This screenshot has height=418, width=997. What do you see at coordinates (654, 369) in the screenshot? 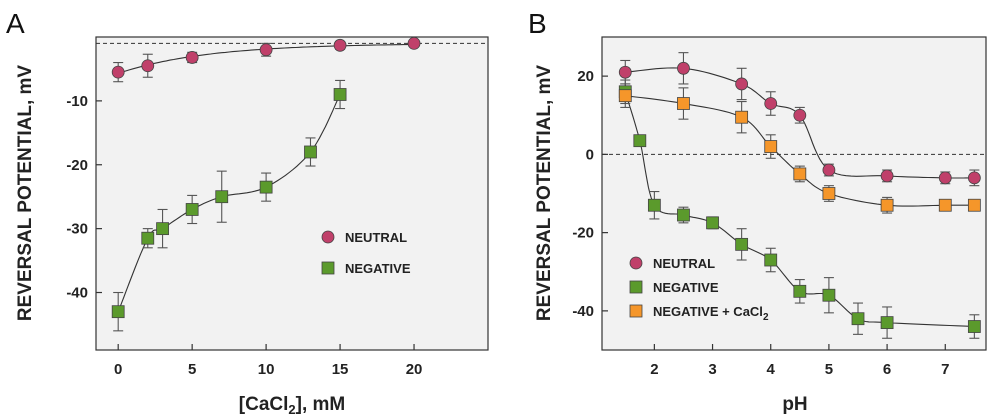
I see `x-tick-label-b-2: 2` at bounding box center [654, 369].